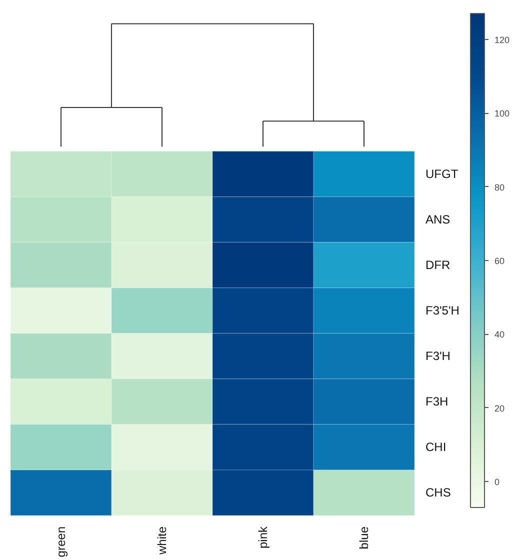 The width and height of the screenshot is (520, 560). Describe the element at coordinates (438, 356) in the screenshot. I see `y-tick-label: F3'H` at that location.